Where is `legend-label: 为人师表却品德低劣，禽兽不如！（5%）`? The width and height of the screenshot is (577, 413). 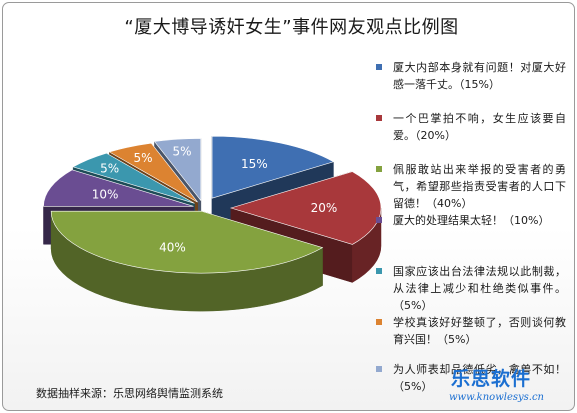
legend-label: 为人师表却品德低劣，禽兽不如！（5%） is located at coordinates (479, 378).